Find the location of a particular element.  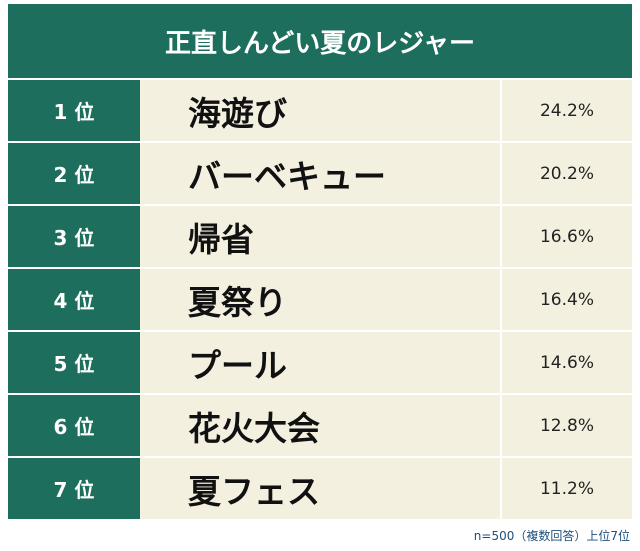

table-row: 4 位夏祭り 16.4% is located at coordinates (320, 299).